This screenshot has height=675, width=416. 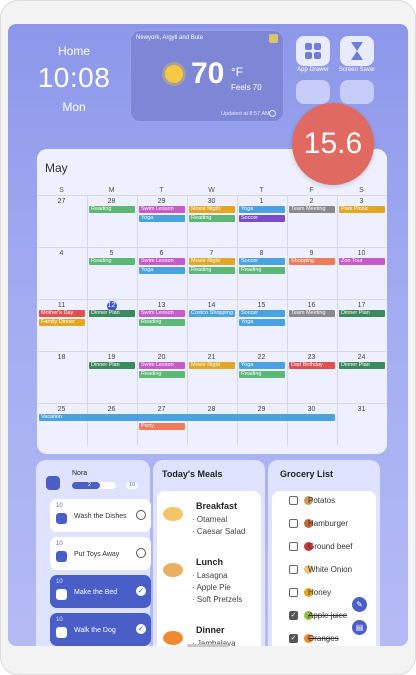 I want to click on chore-check-icon, so click(x=141, y=515).